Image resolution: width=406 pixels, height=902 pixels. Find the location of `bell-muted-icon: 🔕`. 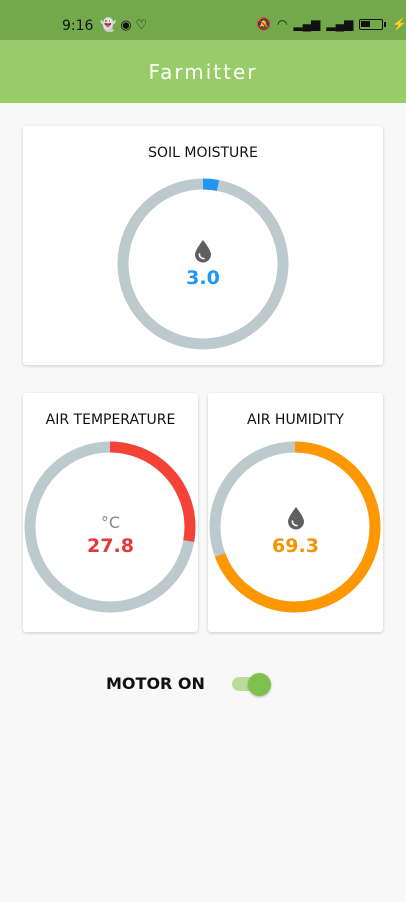

bell-muted-icon: 🔕 is located at coordinates (263, 24).